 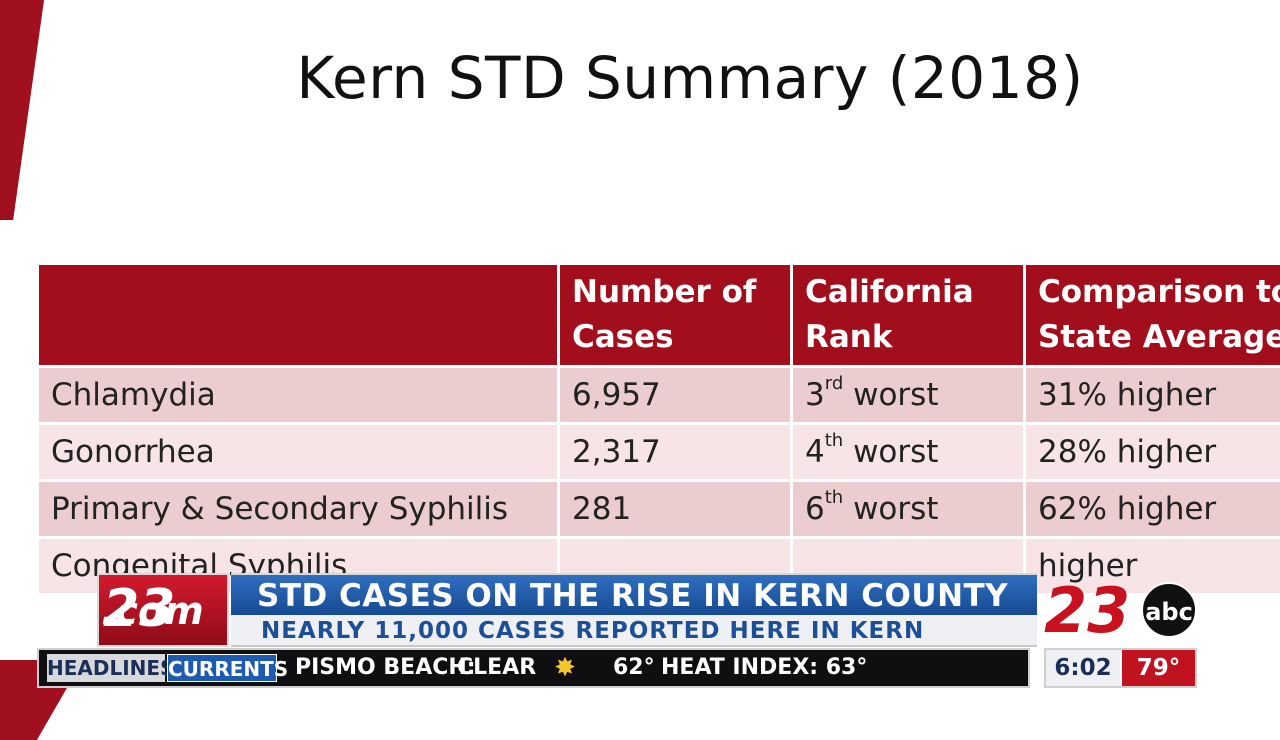 I want to click on header-rank: California Rank, so click(x=908, y=315).